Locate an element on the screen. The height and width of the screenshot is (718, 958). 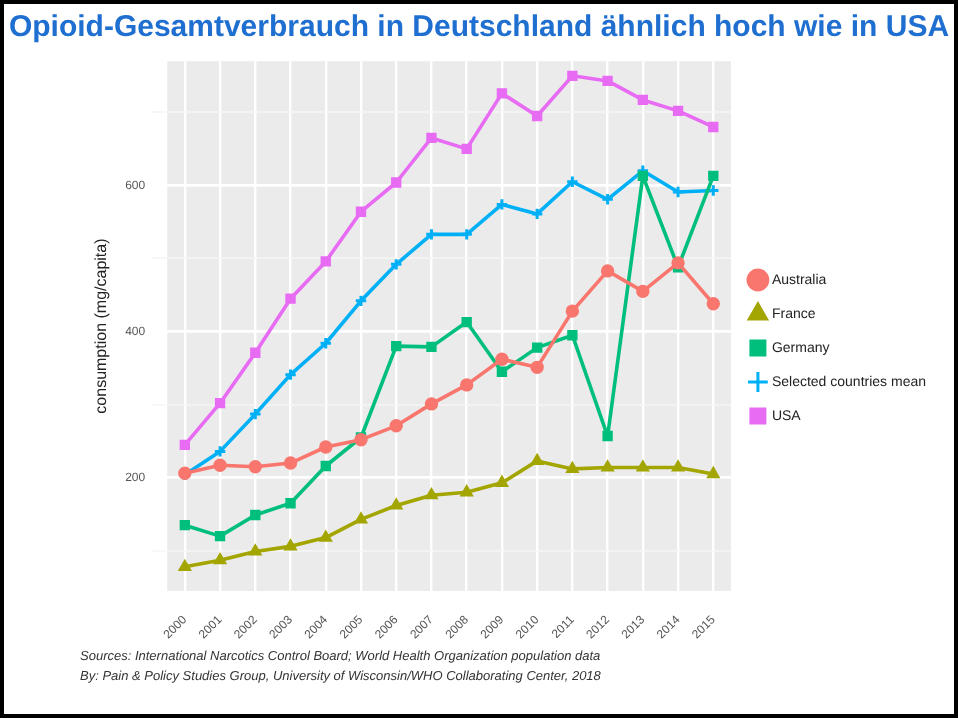
chart-title: Opioid-Gesamtverbrauch in Deutschland ähnlich hoch wie in USA is located at coordinates (479, 27).